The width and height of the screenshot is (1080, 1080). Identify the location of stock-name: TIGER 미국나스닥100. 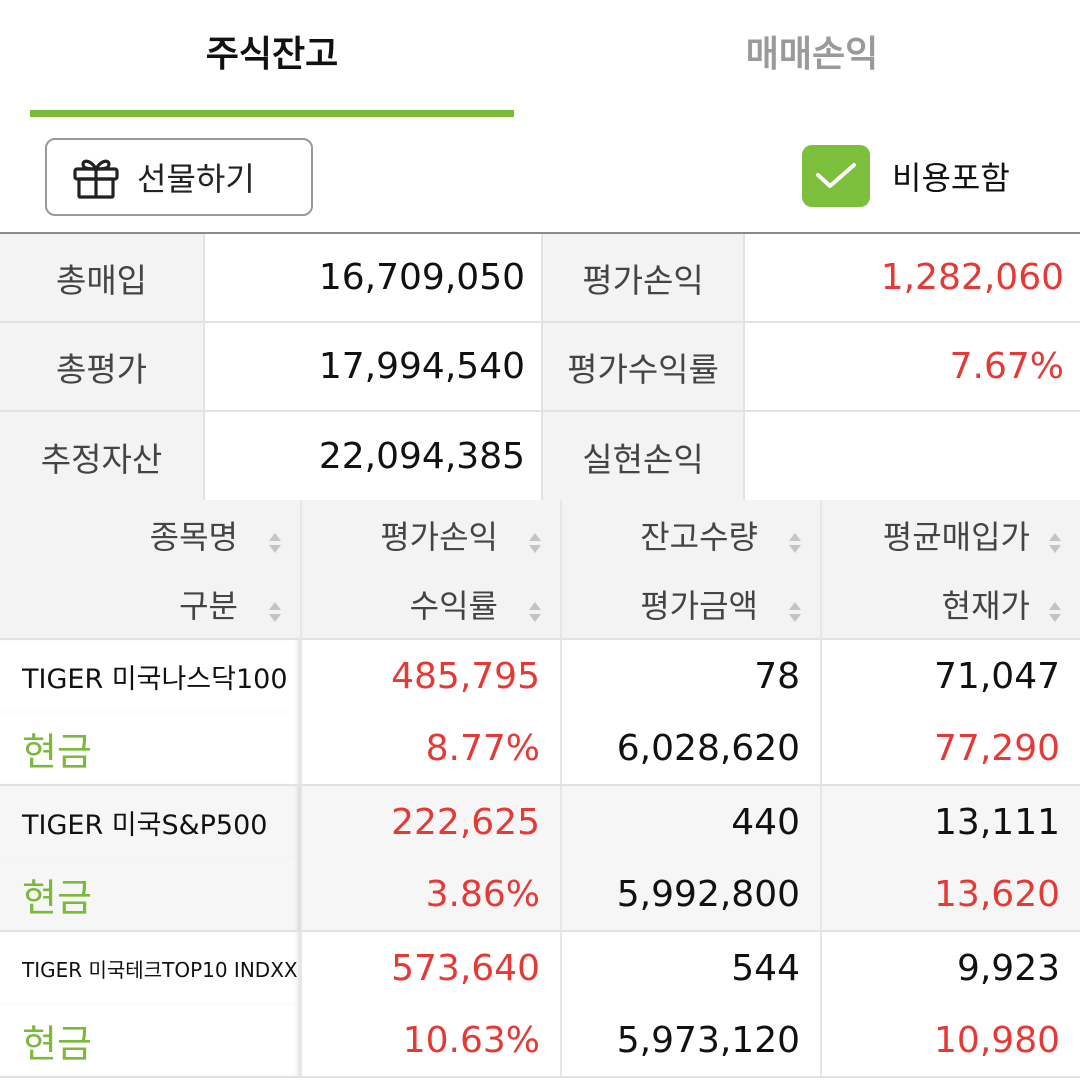
(151, 676).